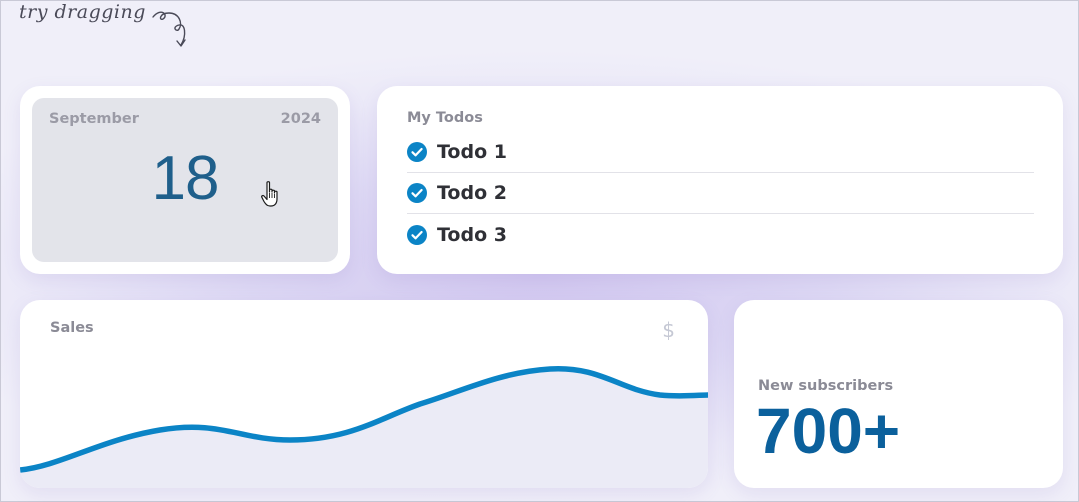 Image resolution: width=1079 pixels, height=502 pixels. I want to click on subscribers-count: 700+, so click(828, 431).